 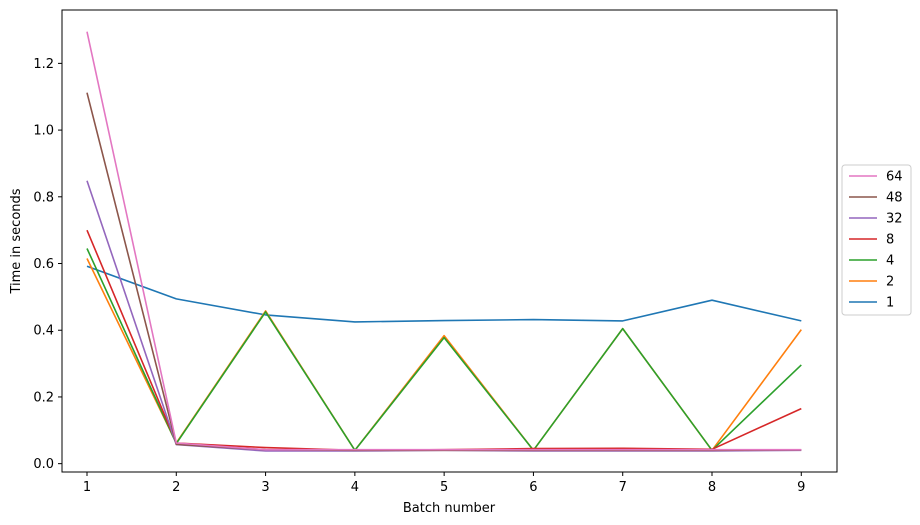 What do you see at coordinates (890, 303) in the screenshot?
I see `legend-label-1: 1` at bounding box center [890, 303].